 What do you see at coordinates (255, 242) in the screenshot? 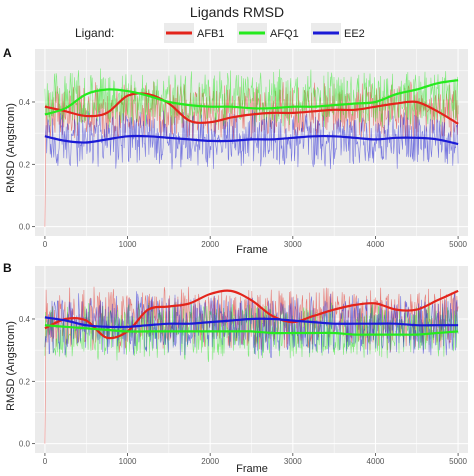
I see `x-ticks-a: 0 1000 2000 3000 4000 5000` at bounding box center [255, 242].